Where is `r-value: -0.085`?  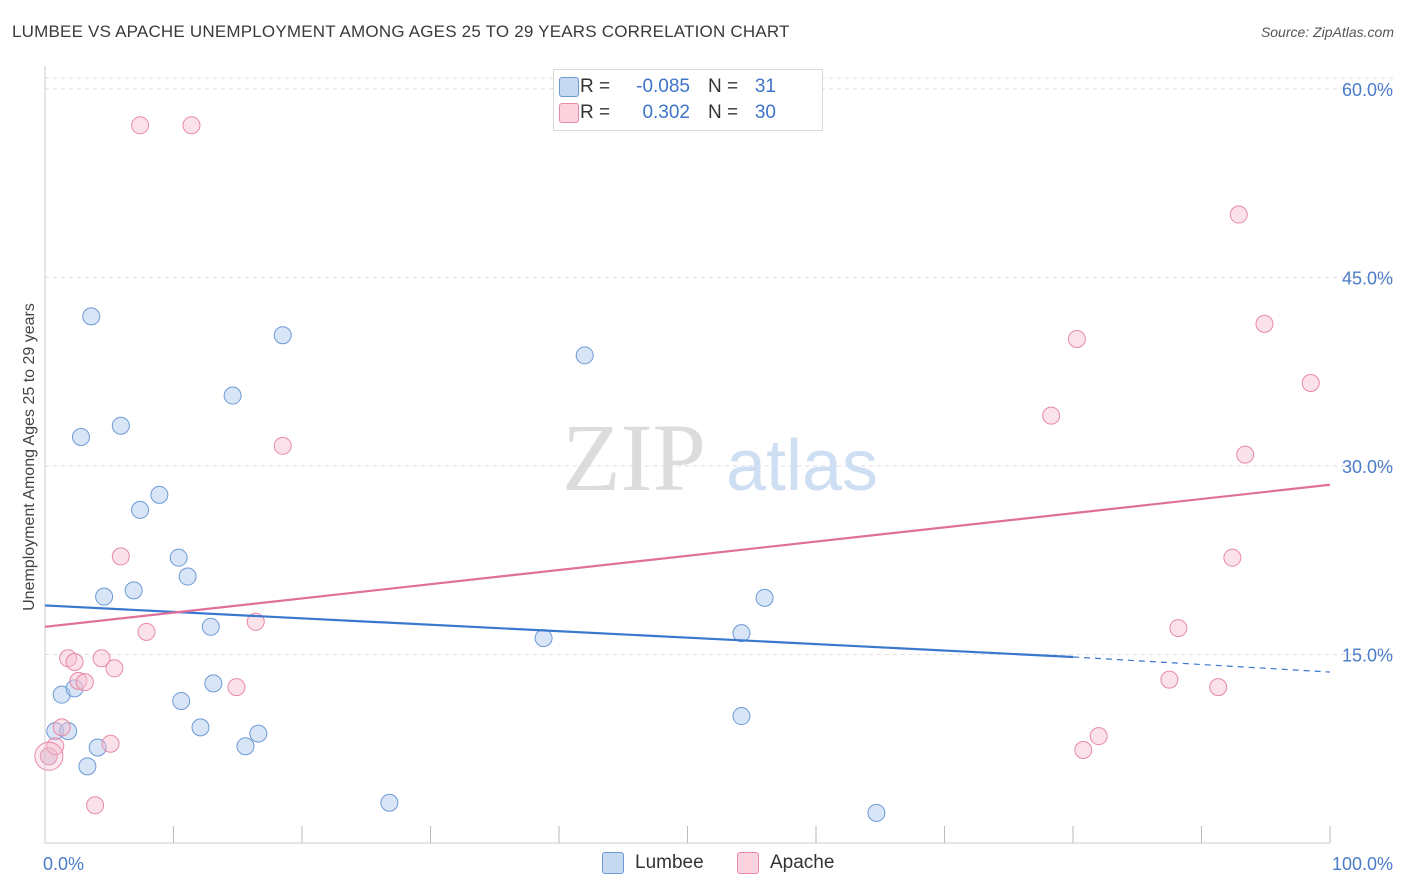
r-value: -0.085 is located at coordinates (663, 86).